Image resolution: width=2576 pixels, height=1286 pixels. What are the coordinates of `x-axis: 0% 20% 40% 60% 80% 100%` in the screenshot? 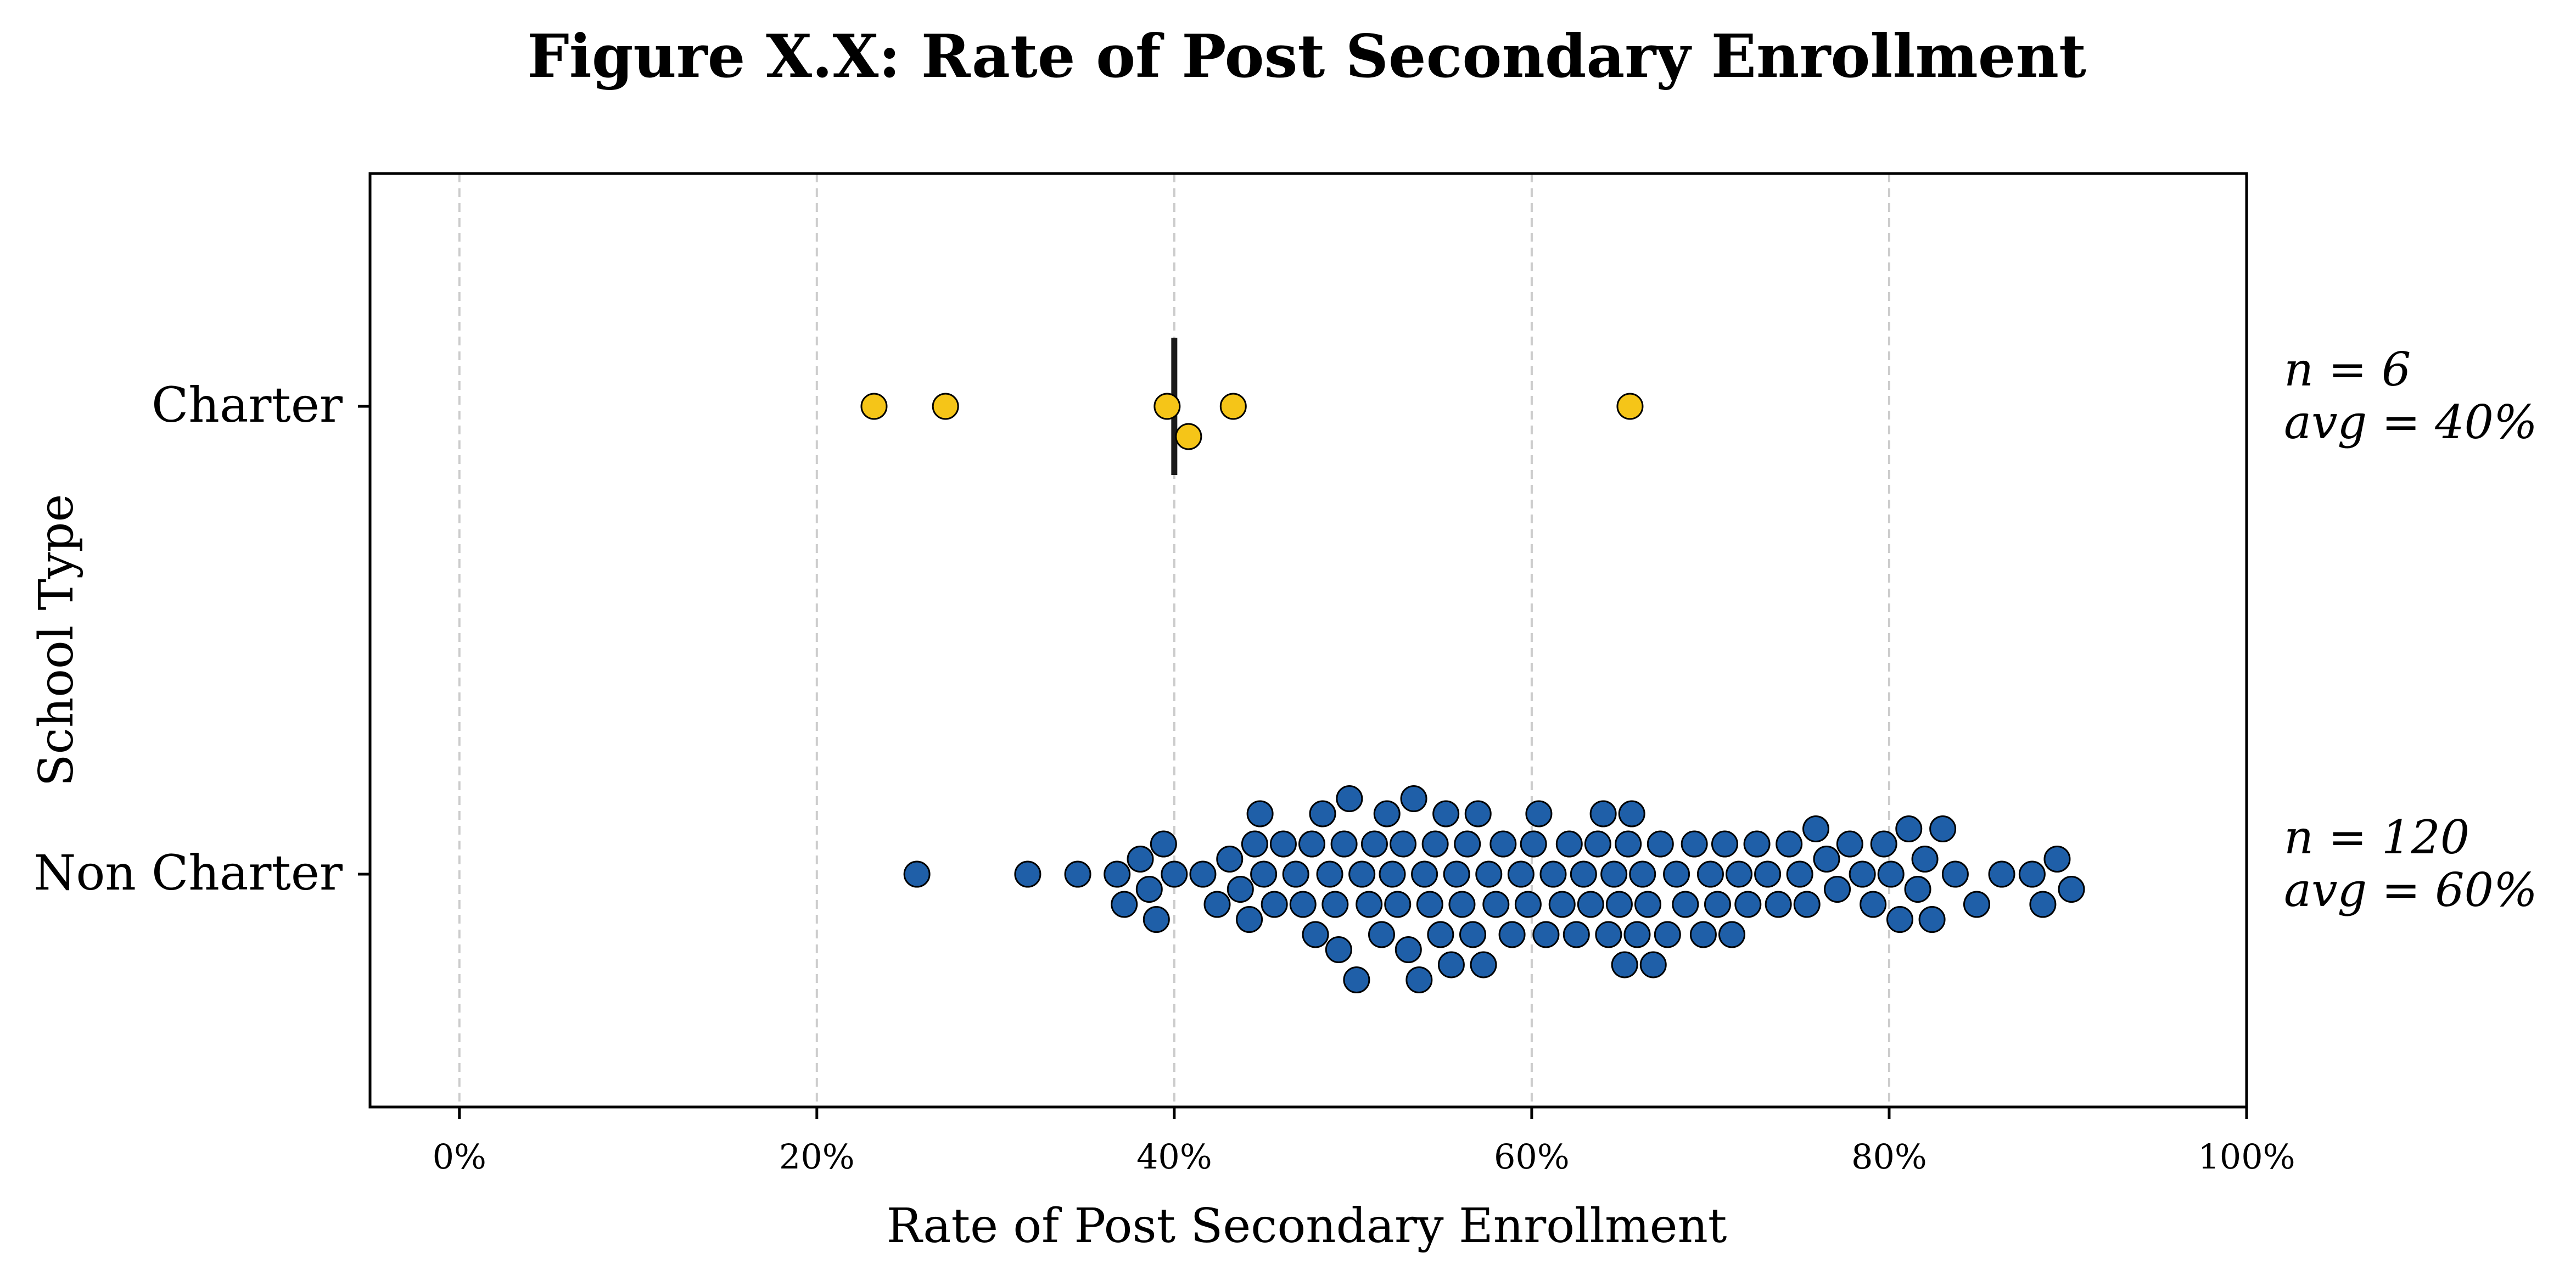 It's located at (1364, 1142).